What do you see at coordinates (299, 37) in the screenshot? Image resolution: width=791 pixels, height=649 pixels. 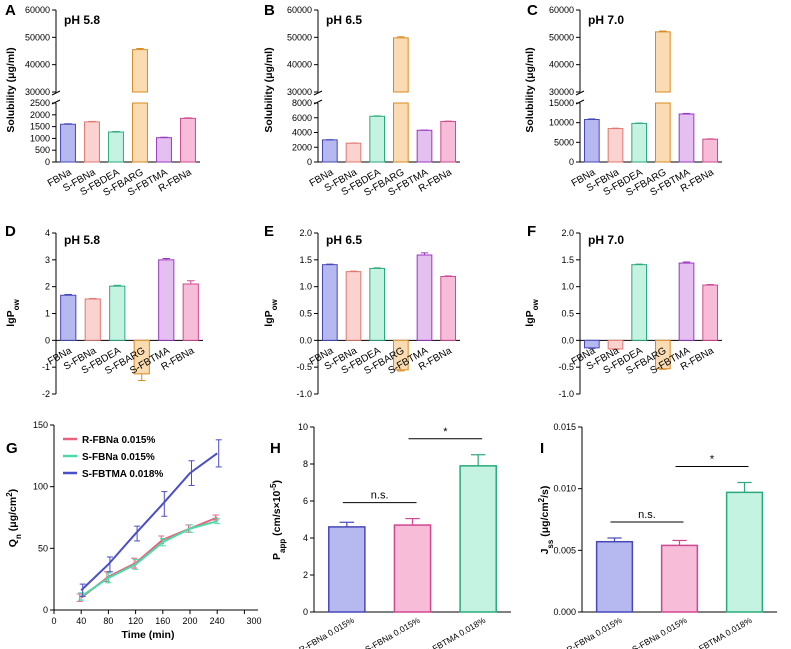 I see `y-tick-label: 50000` at bounding box center [299, 37].